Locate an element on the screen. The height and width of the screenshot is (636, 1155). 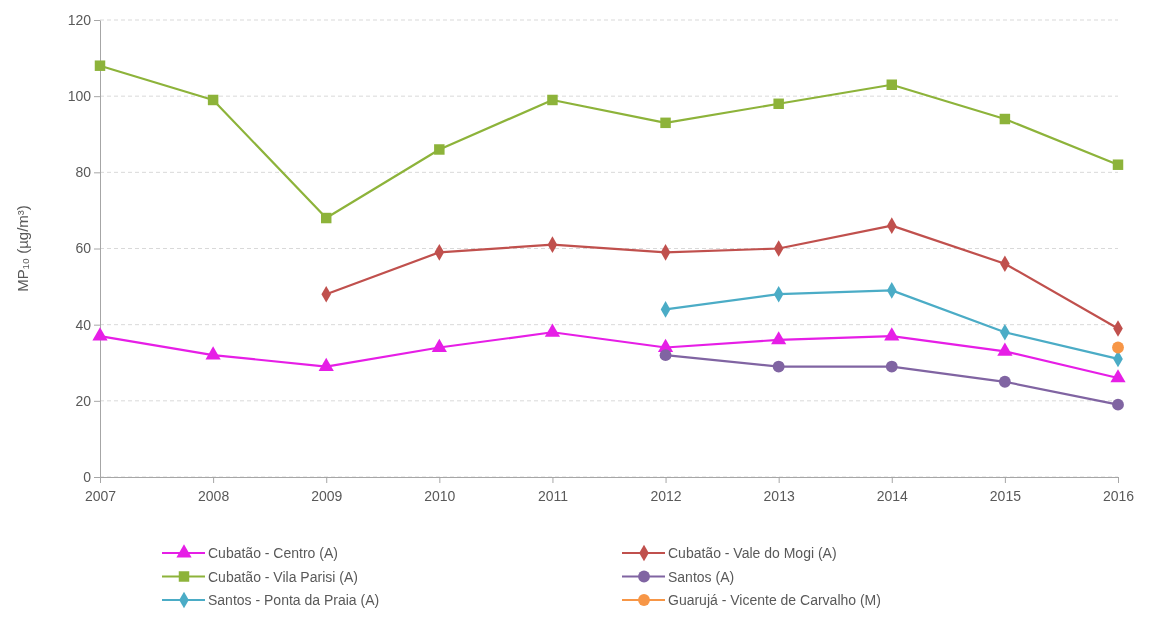
legend-label: Santos (A) is located at coordinates (701, 576).